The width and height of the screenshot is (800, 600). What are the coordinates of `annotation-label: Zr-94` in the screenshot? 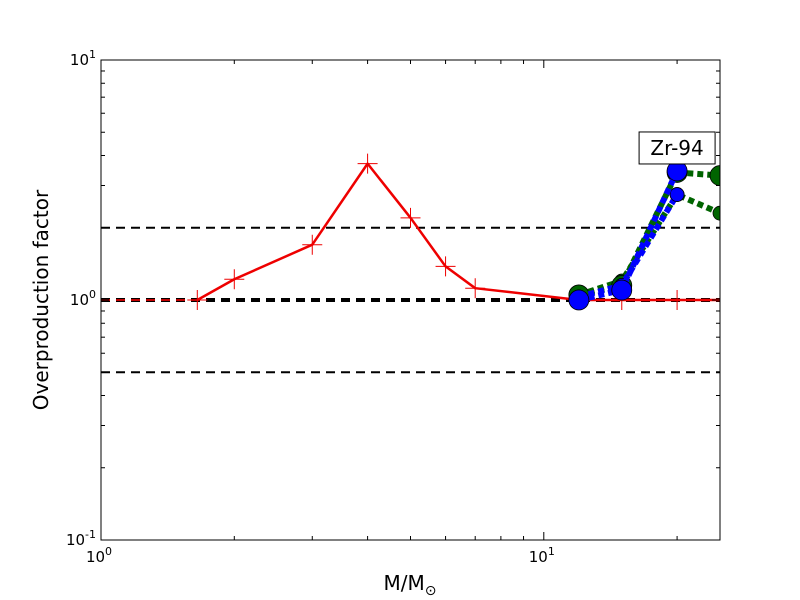 It's located at (676, 148).